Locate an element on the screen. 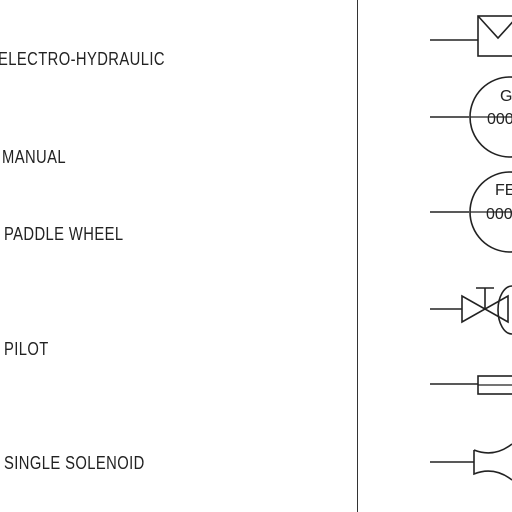 Image resolution: width=512 pixels, height=512 pixels. legend-label-manual: MANUAL is located at coordinates (34, 157).